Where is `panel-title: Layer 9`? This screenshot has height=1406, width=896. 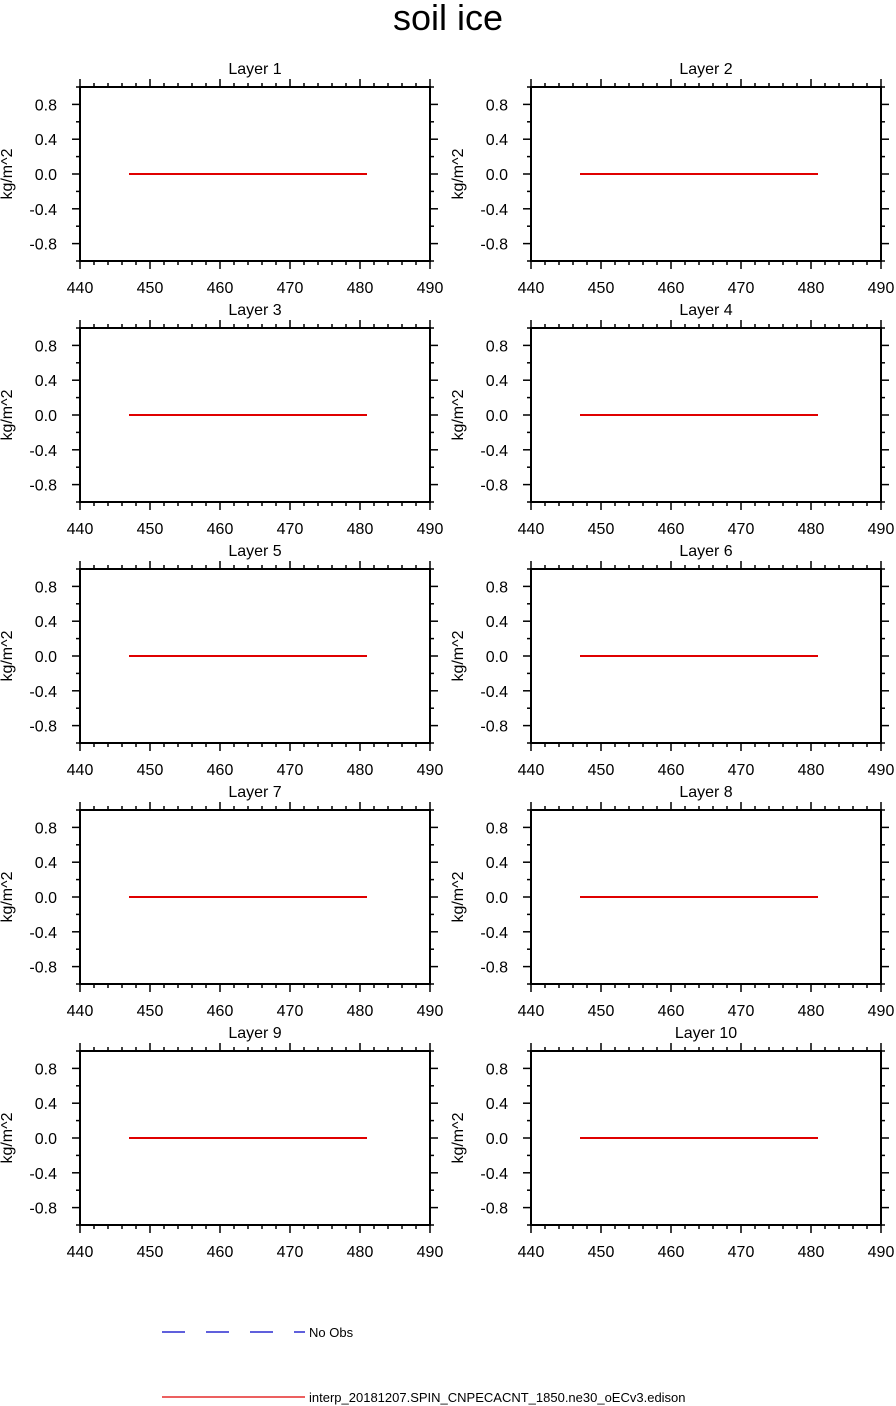
panel-title: Layer 9 is located at coordinates (254, 1033).